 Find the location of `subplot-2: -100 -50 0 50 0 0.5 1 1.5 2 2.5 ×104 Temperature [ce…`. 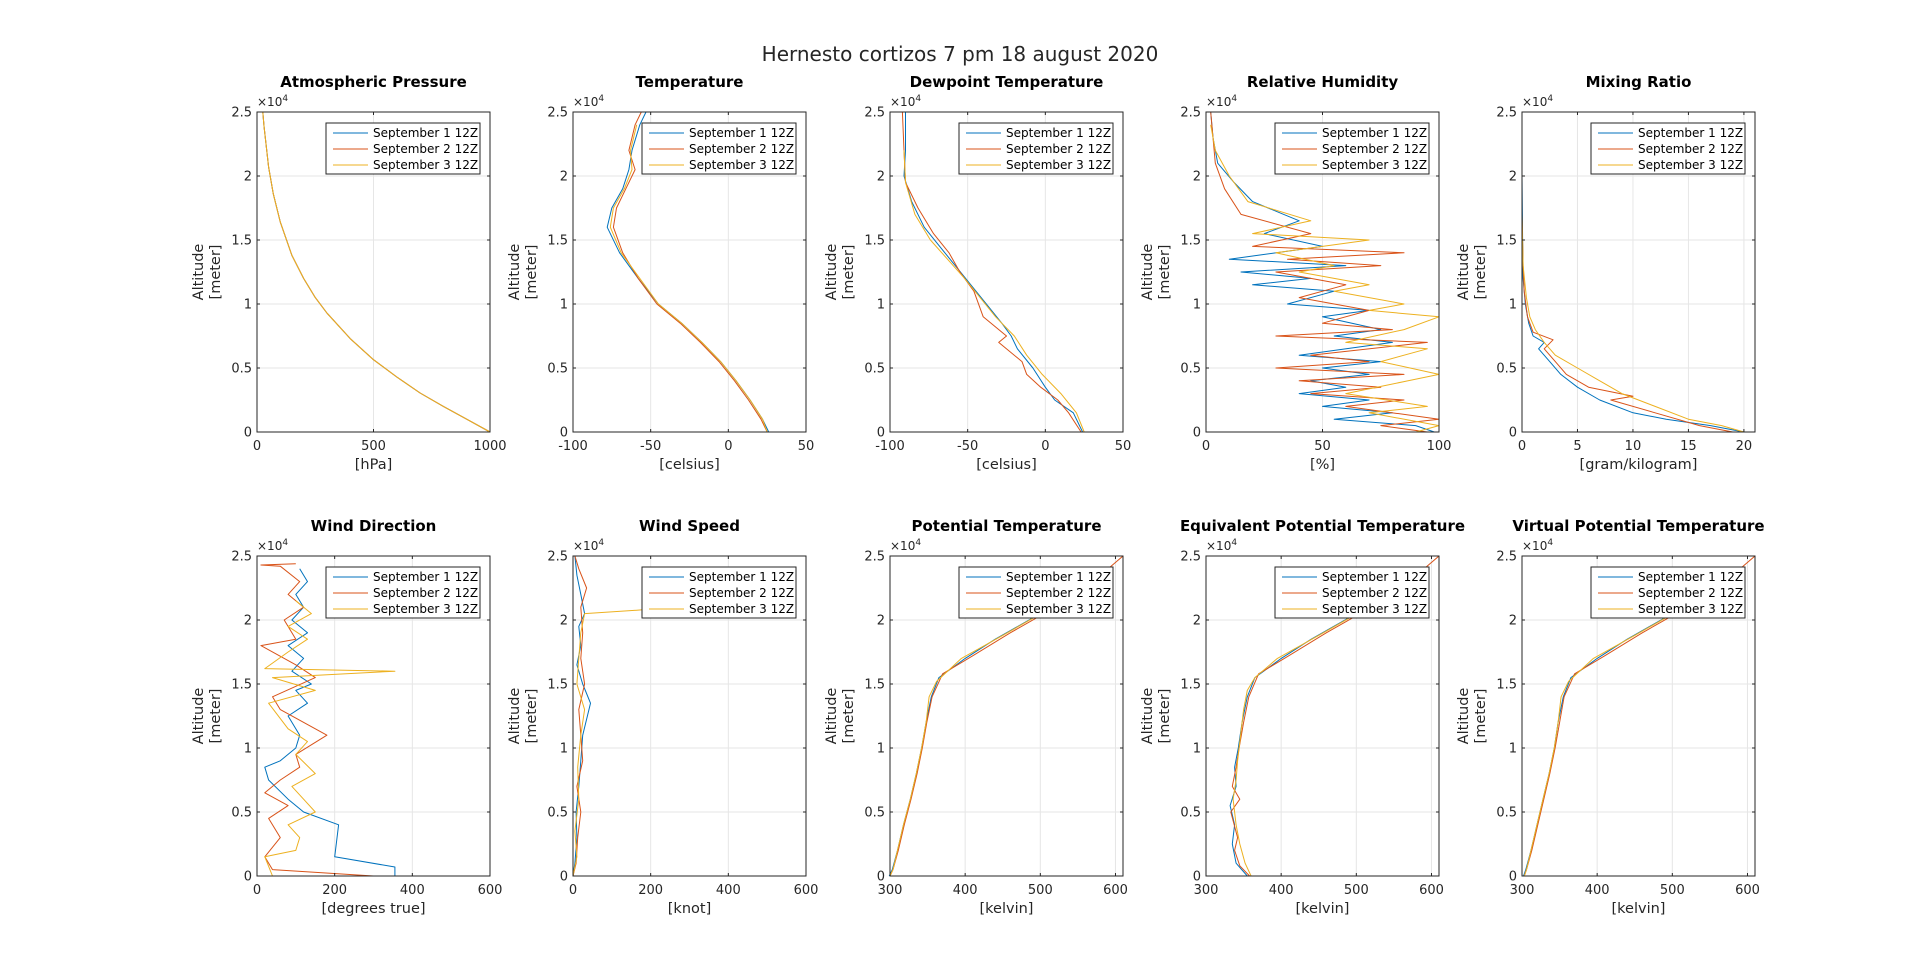

subplot-2: -100 -50 0 50 0 0.5 1 1.5 2 2.5 ×104 Temperature [ce… is located at coordinates (660, 273).